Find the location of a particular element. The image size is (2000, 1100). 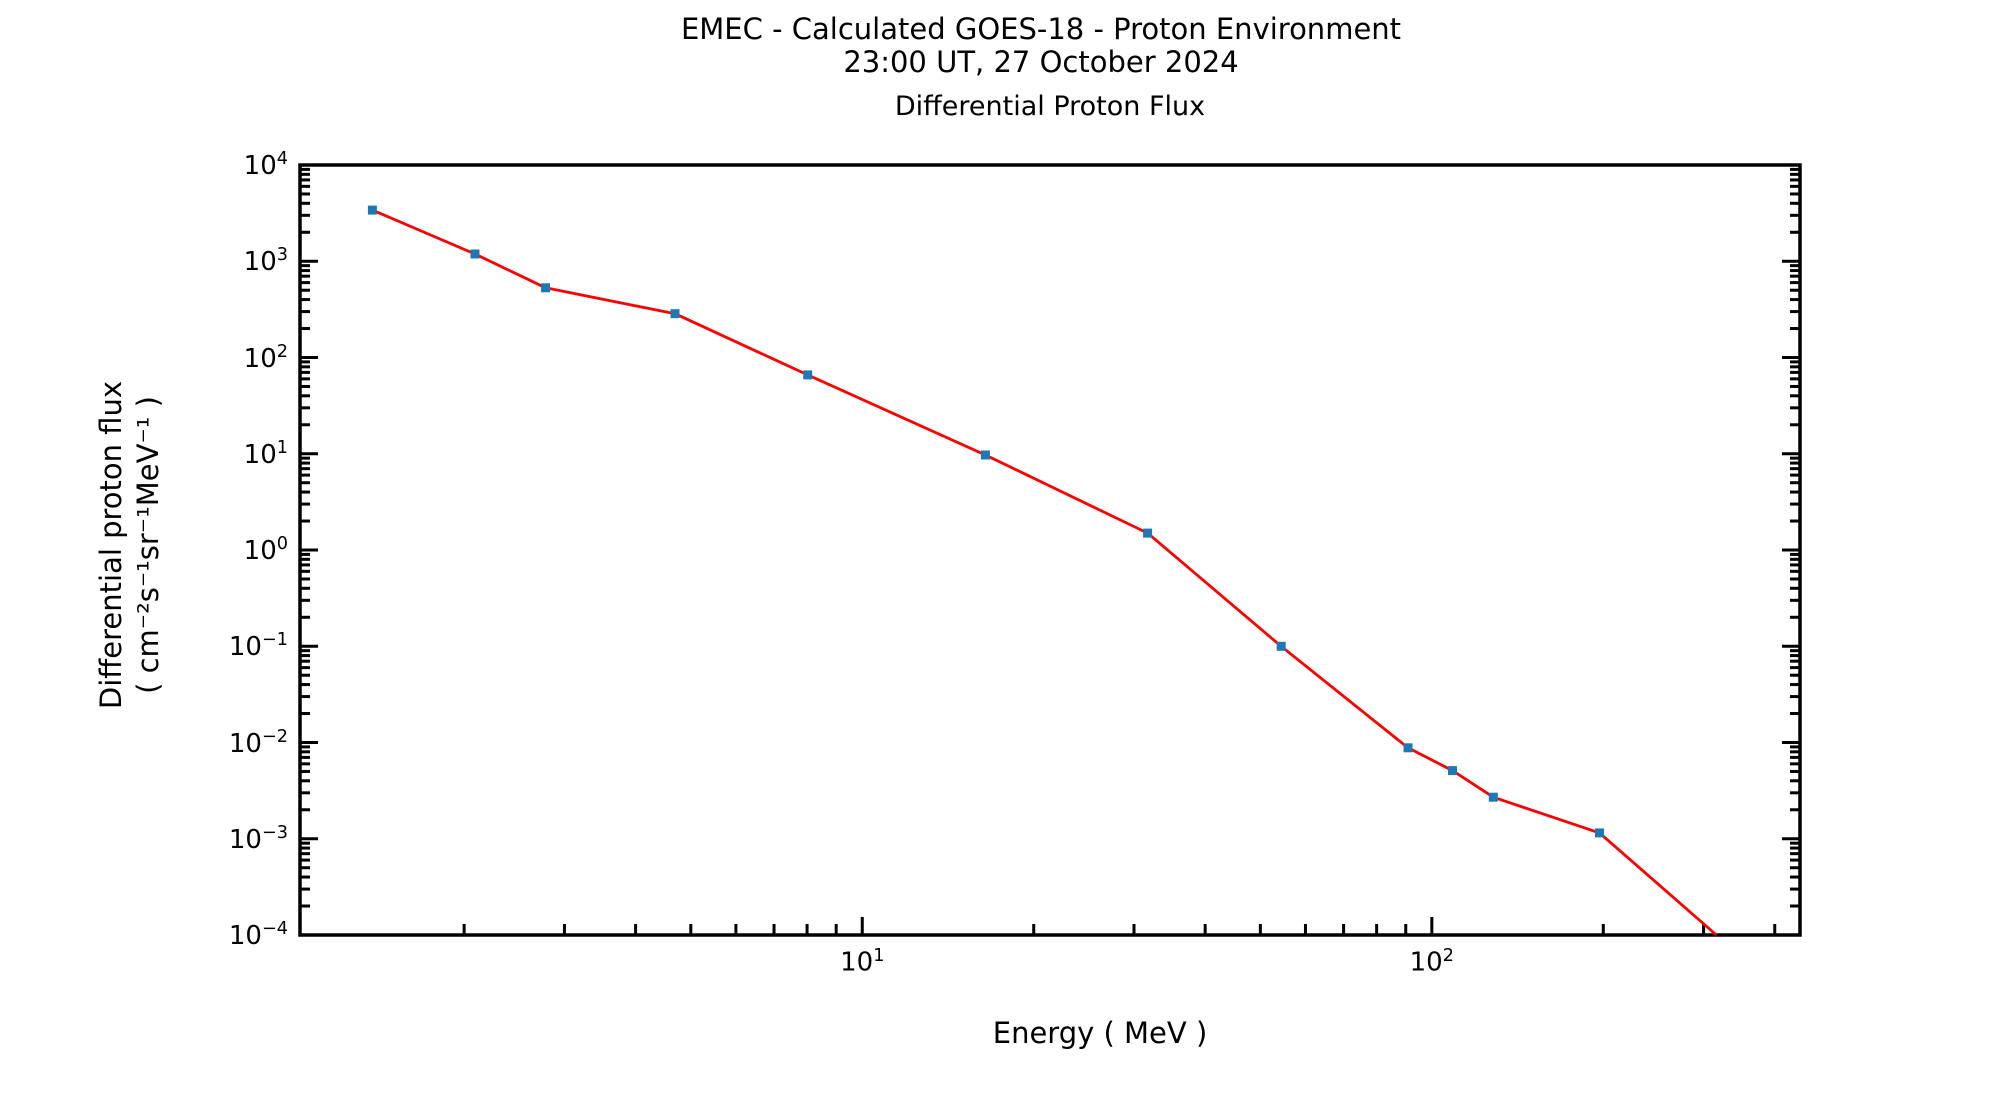

x-axis-label: Energy ( MeV ) is located at coordinates (1100, 1033).